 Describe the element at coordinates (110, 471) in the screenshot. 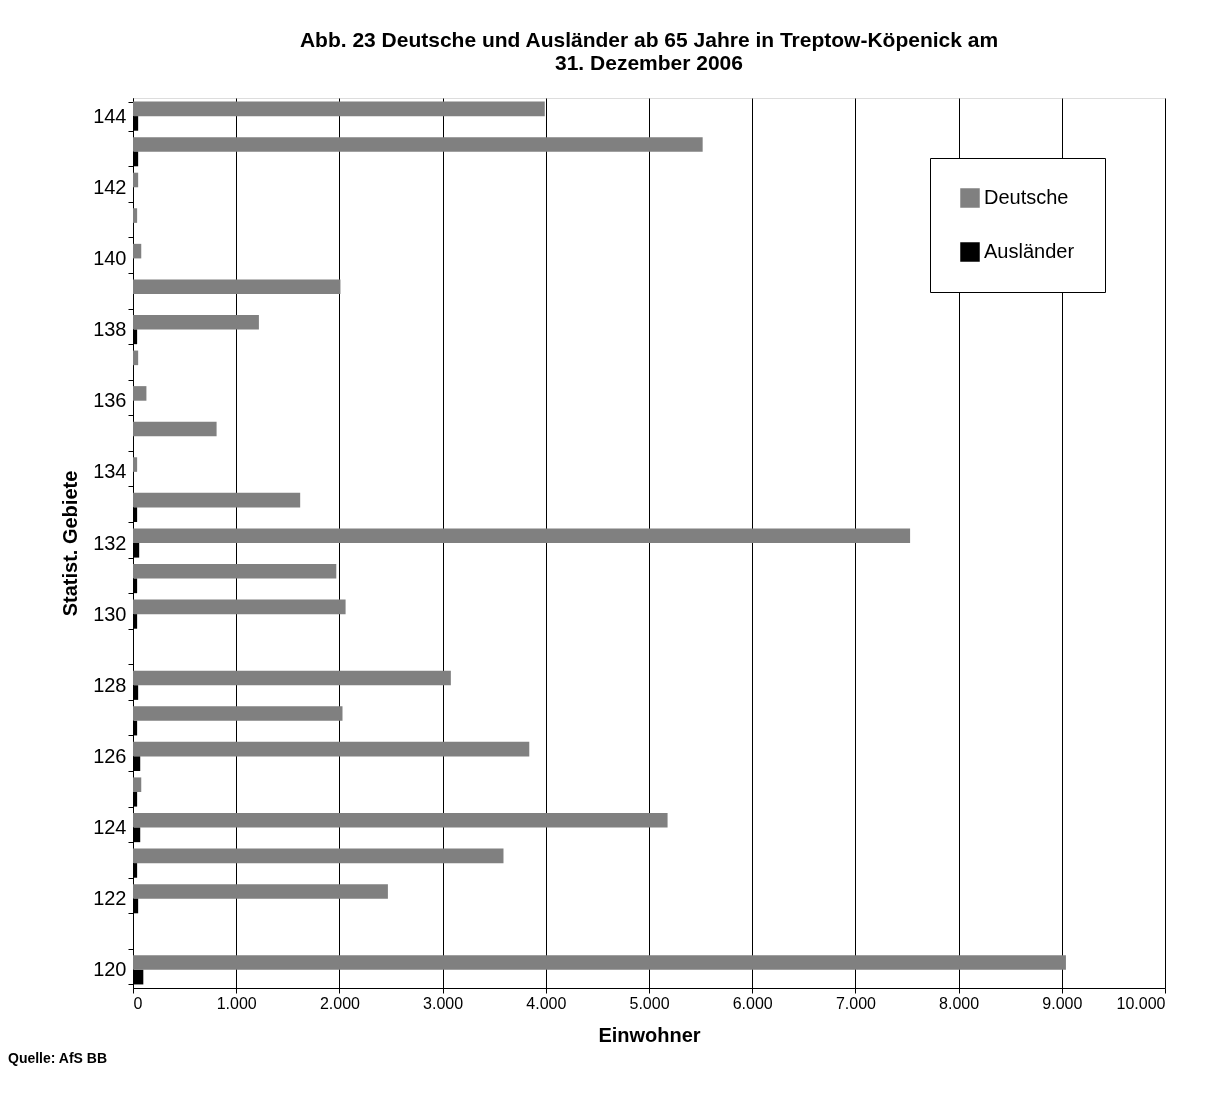

I see `y-tick-label: 134` at that location.